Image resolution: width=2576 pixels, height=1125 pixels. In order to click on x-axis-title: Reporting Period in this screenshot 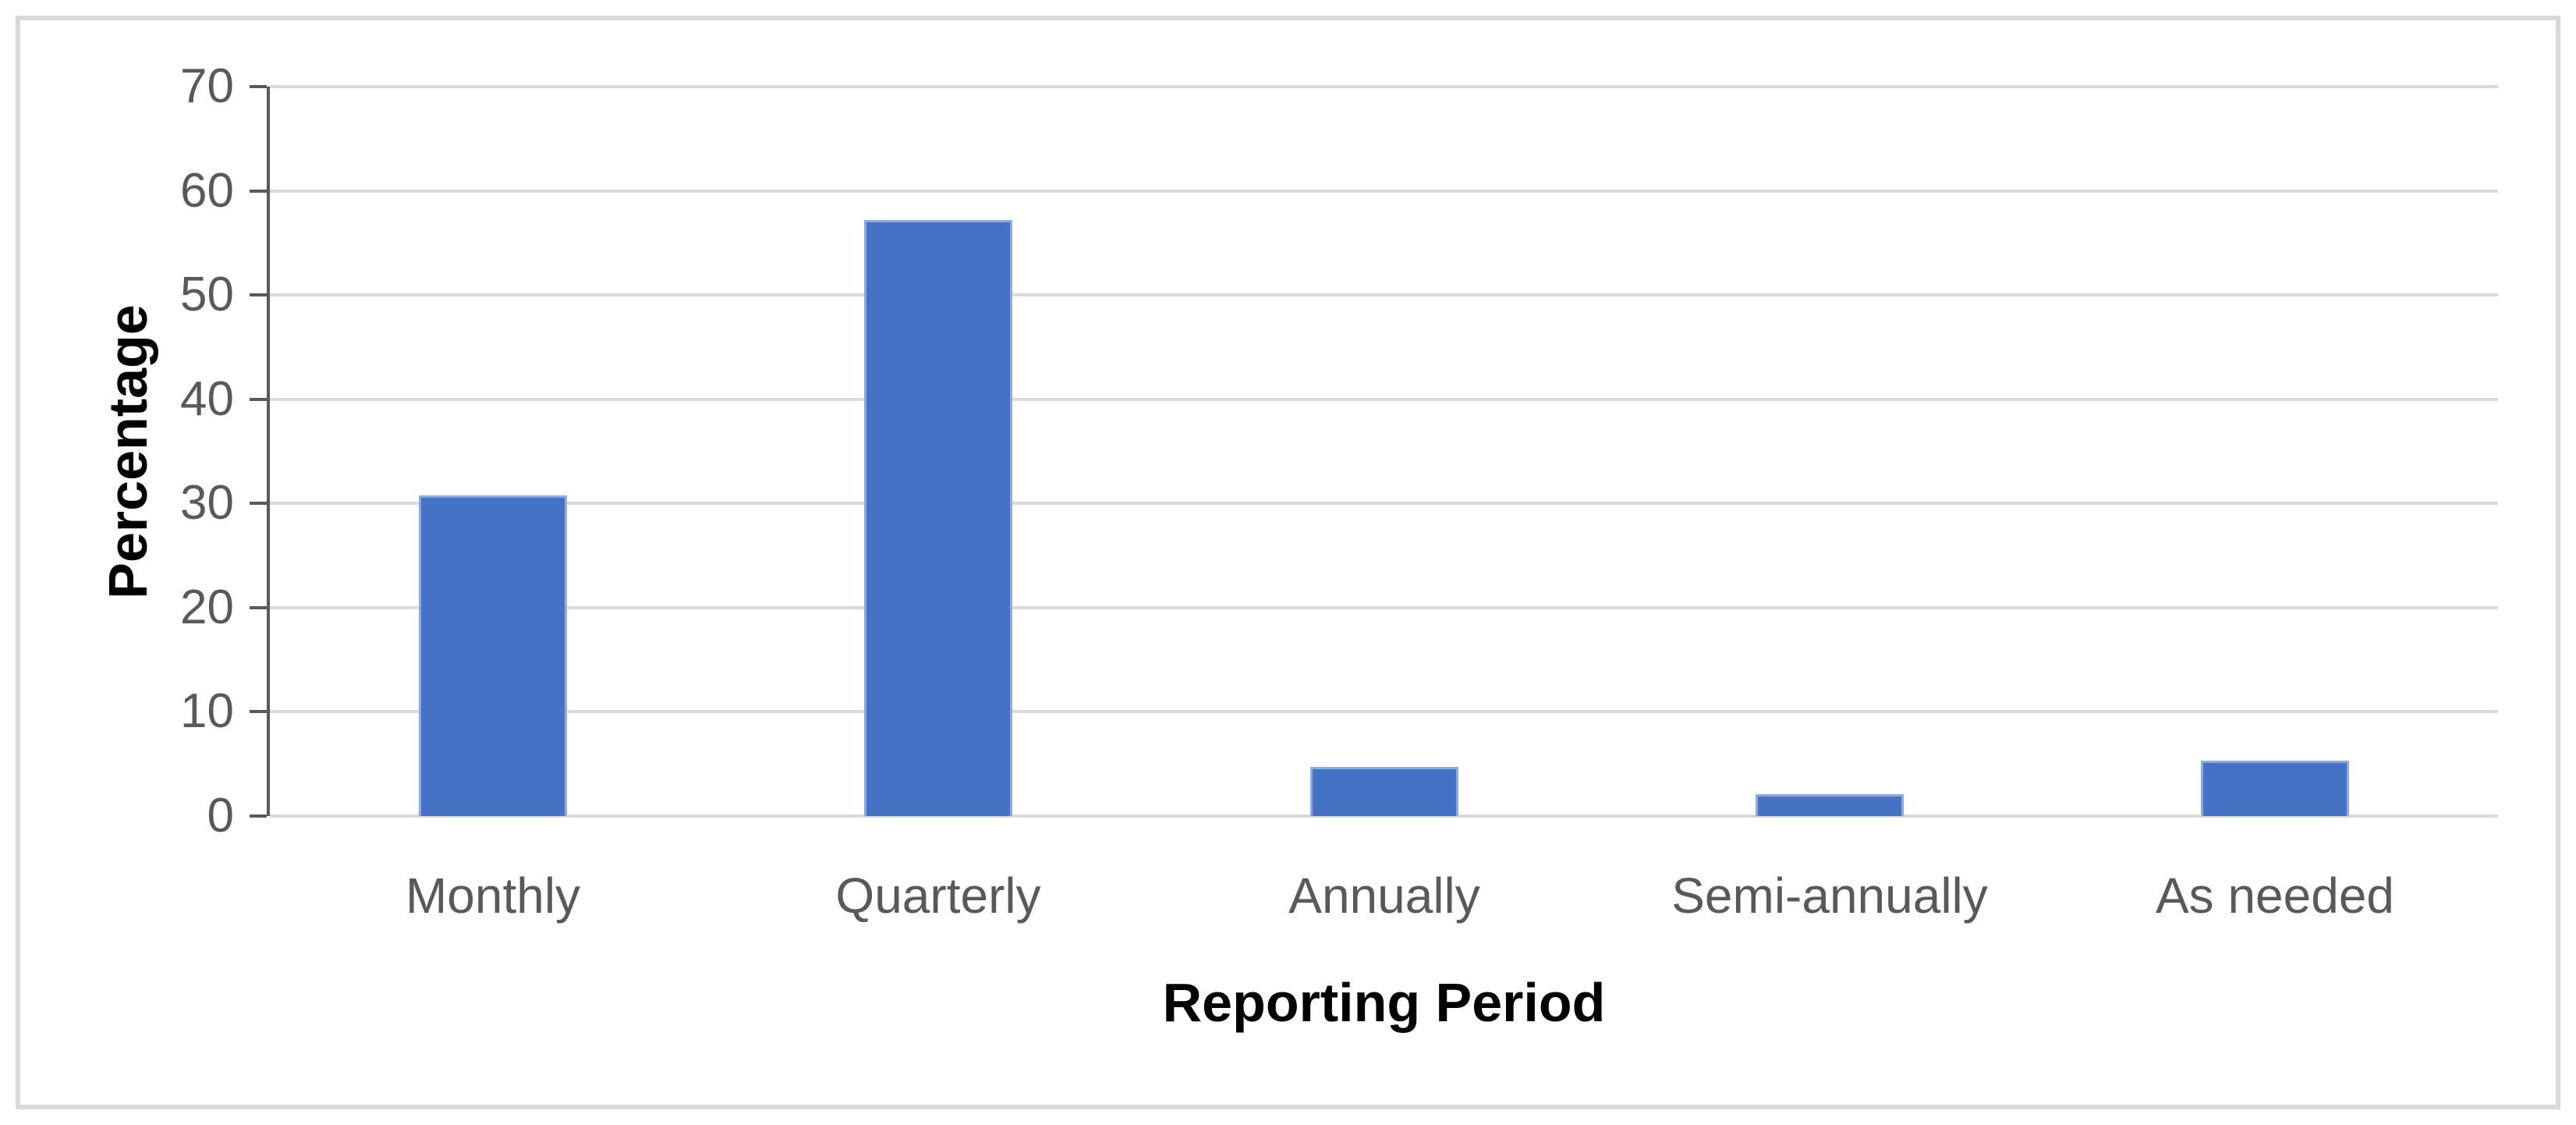, I will do `click(1384, 1002)`.